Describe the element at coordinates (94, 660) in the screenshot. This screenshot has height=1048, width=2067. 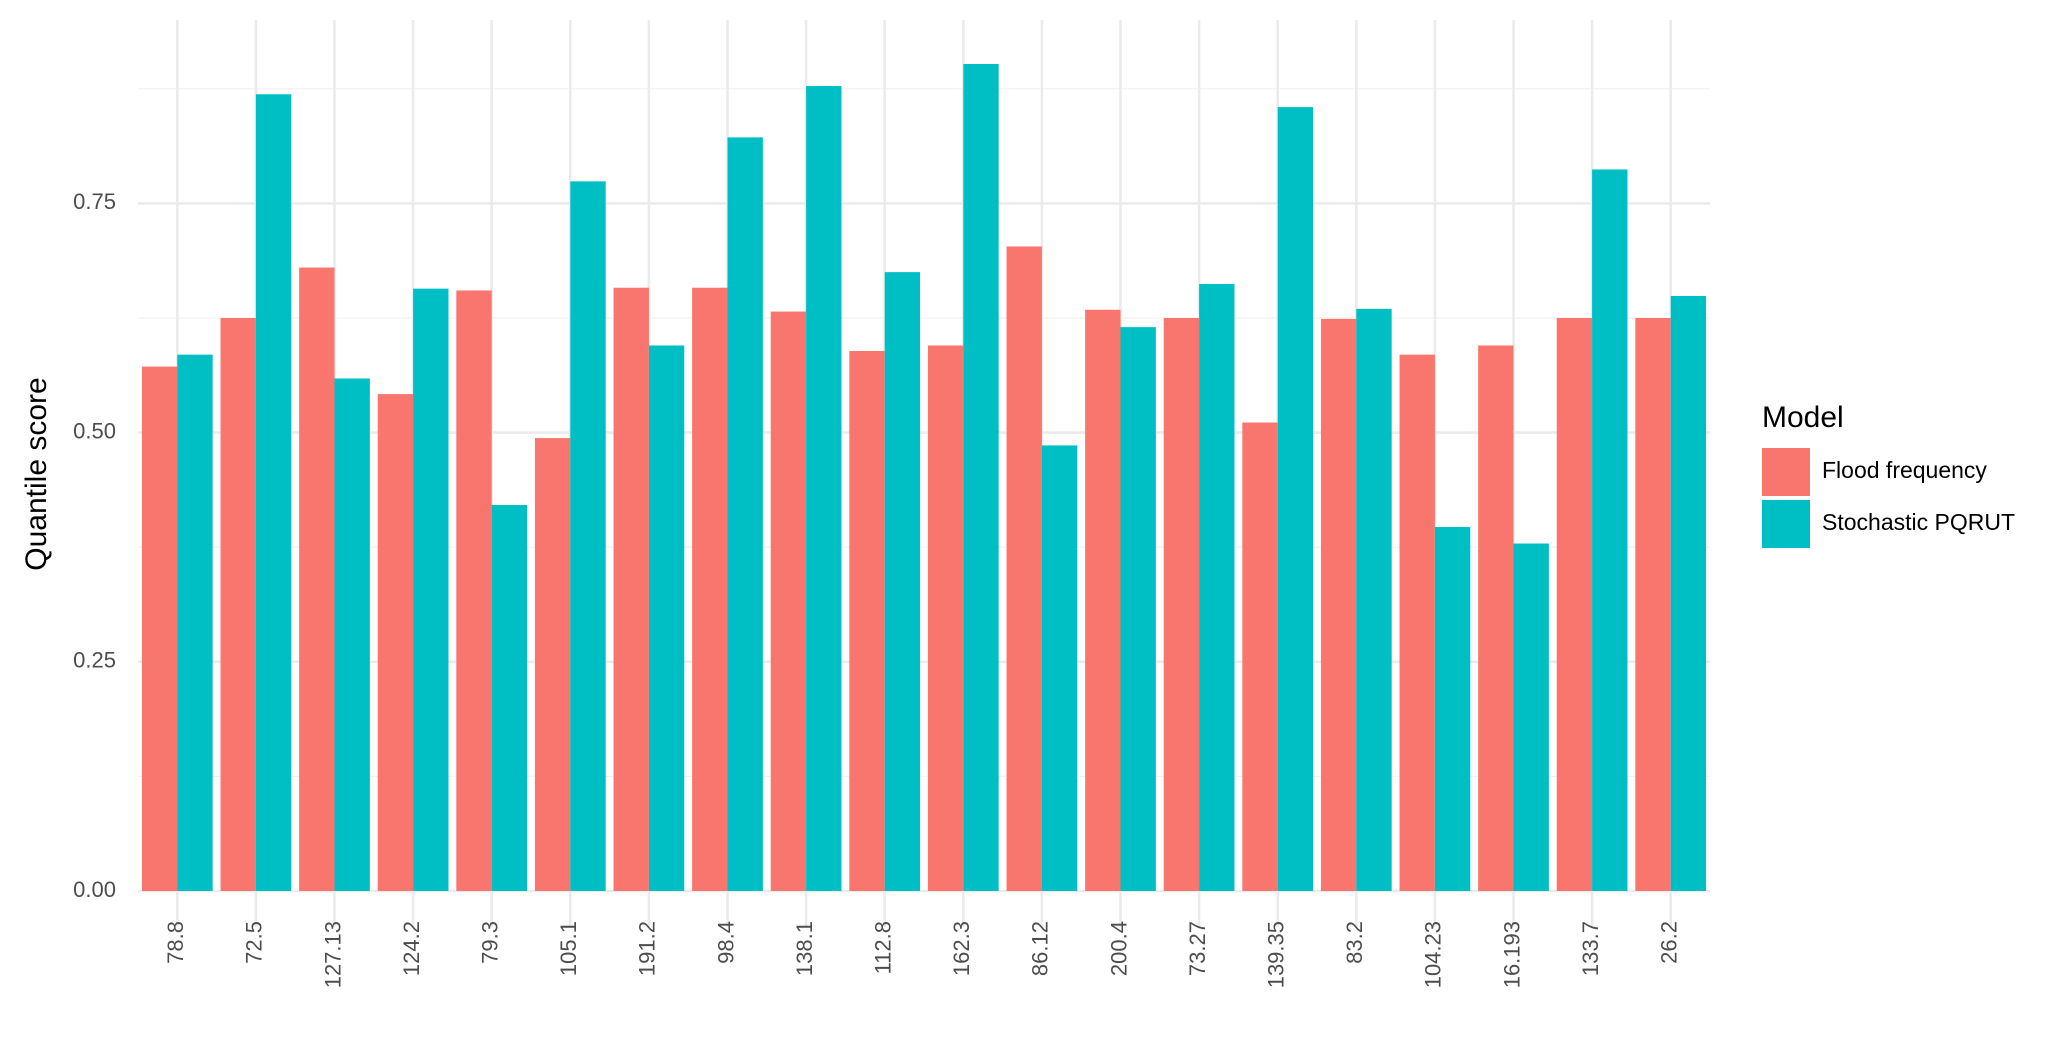
I see `y-tick-label: 0.25` at that location.